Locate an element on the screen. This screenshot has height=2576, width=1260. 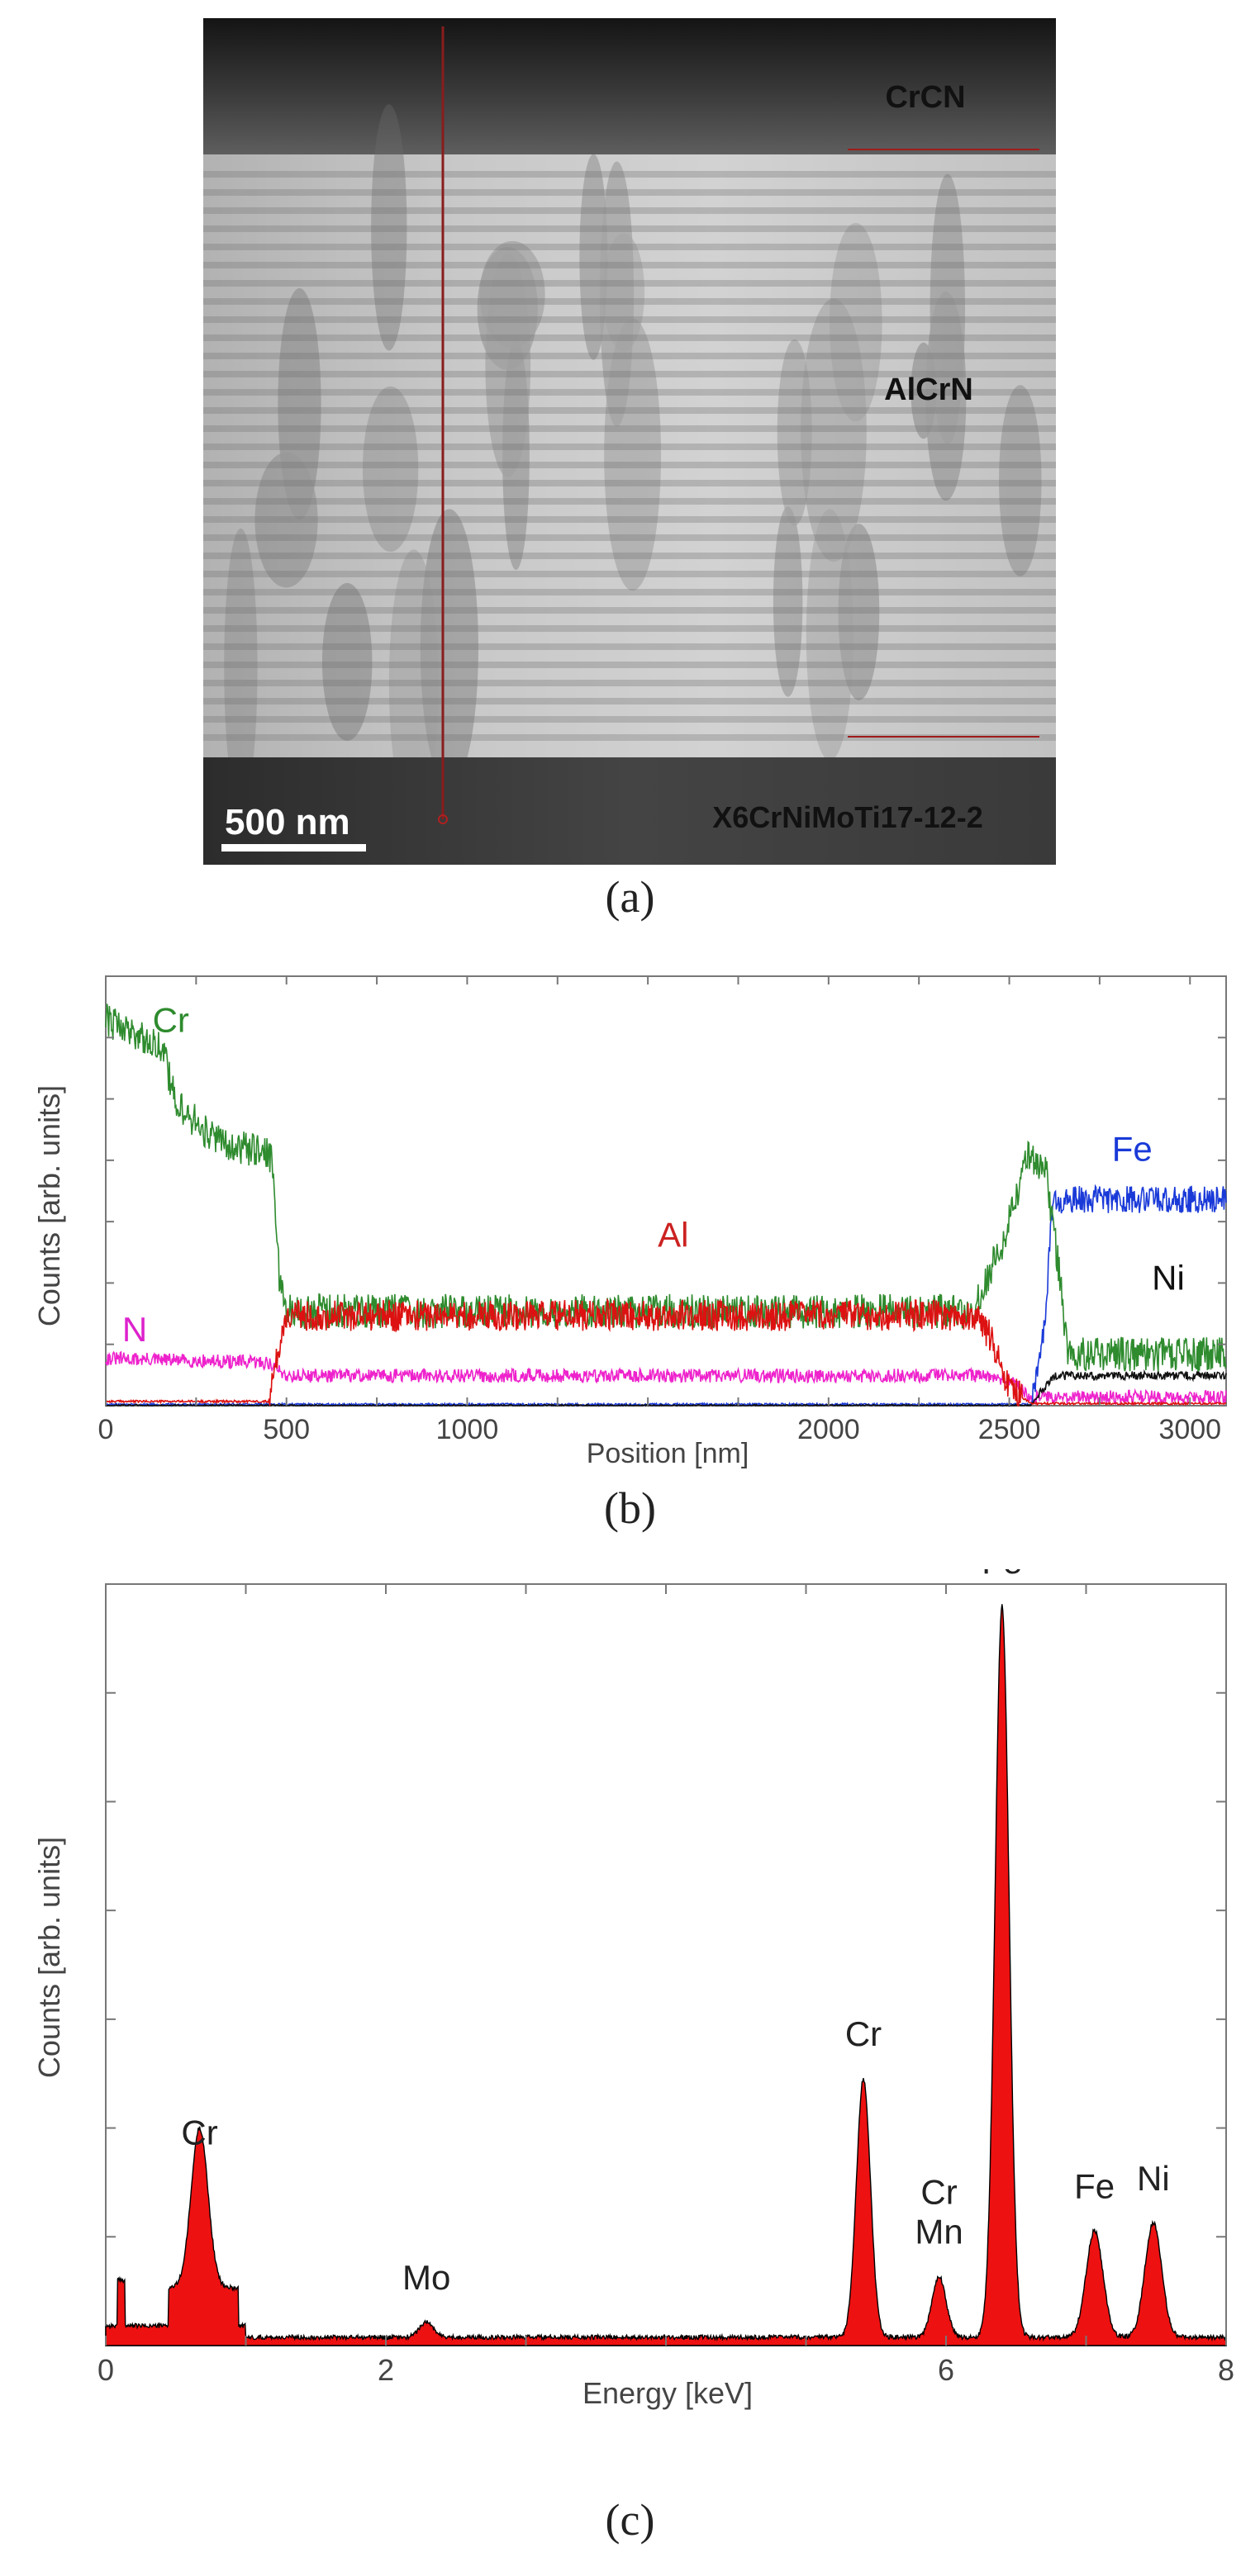
x-tick-label: 8 is located at coordinates (1226, 2370).